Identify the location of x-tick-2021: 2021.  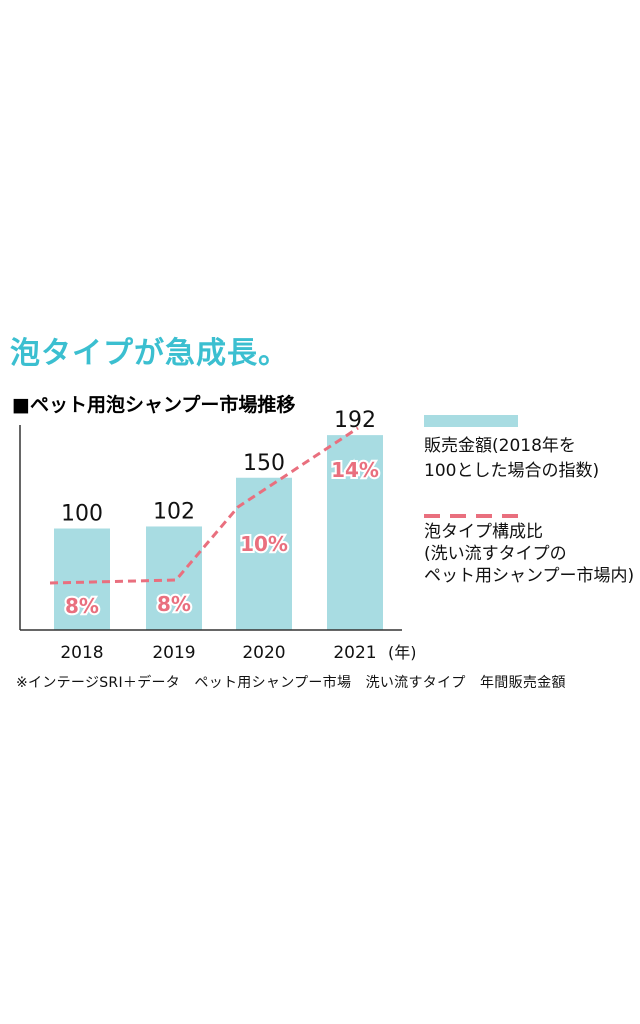
(354, 653).